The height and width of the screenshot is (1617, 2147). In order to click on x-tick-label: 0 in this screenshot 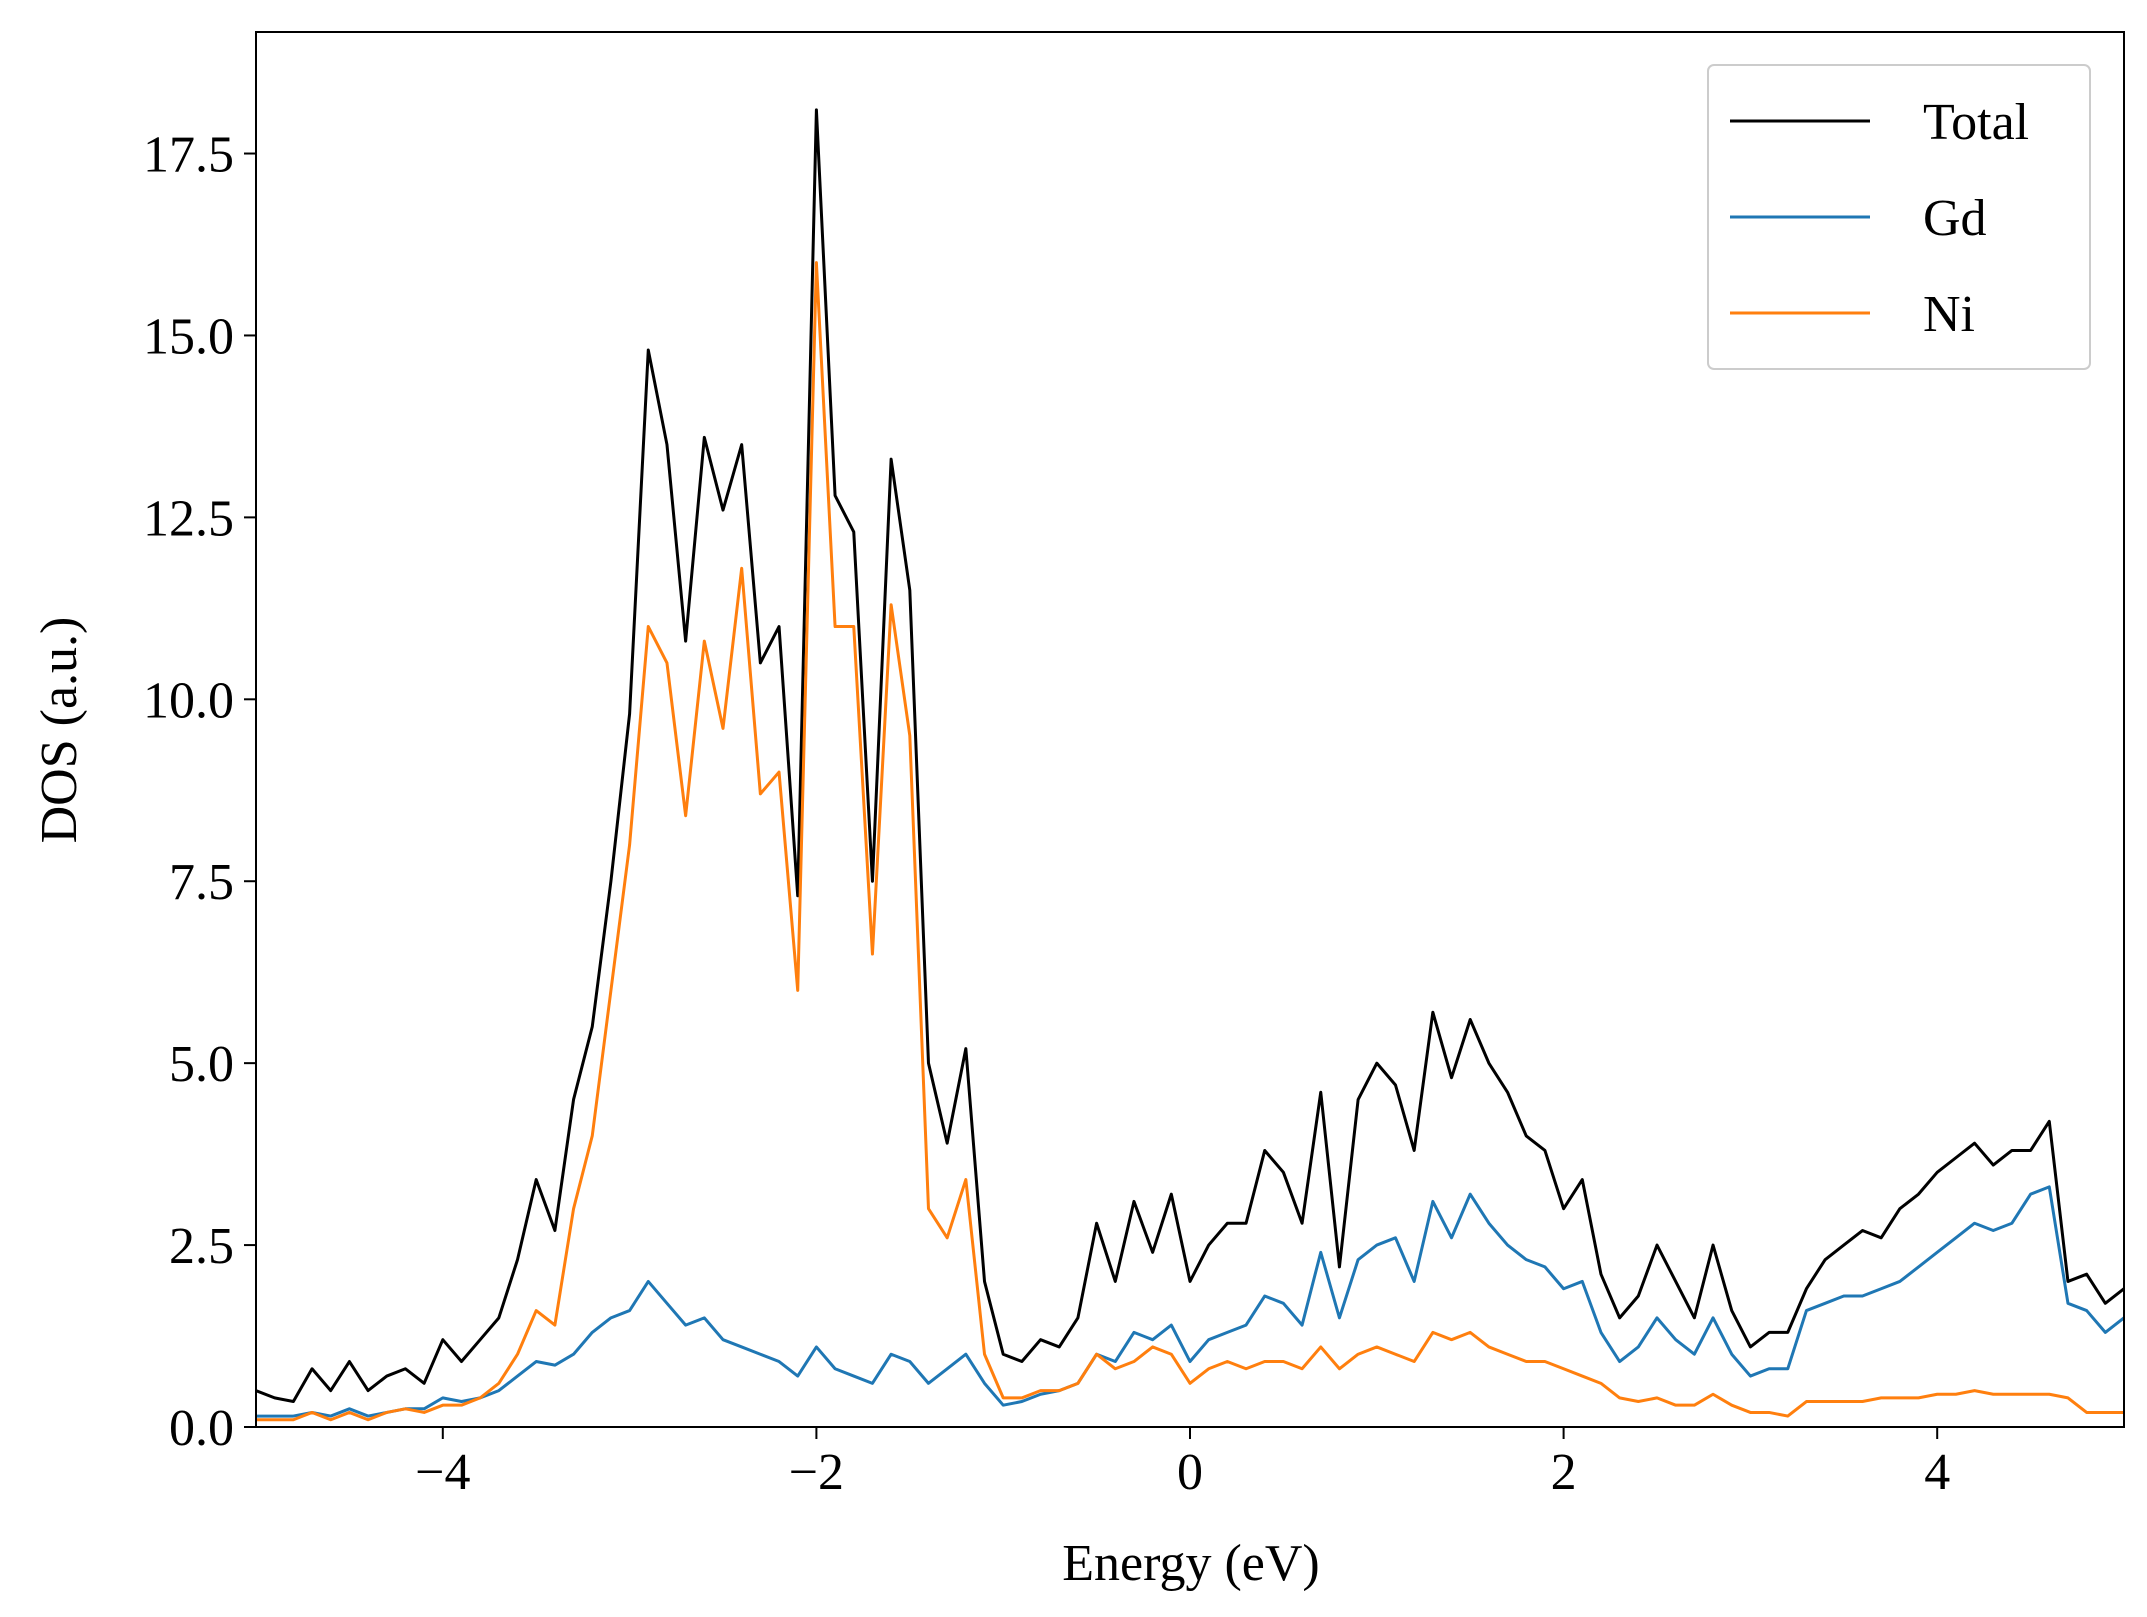, I will do `click(1190, 1472)`.